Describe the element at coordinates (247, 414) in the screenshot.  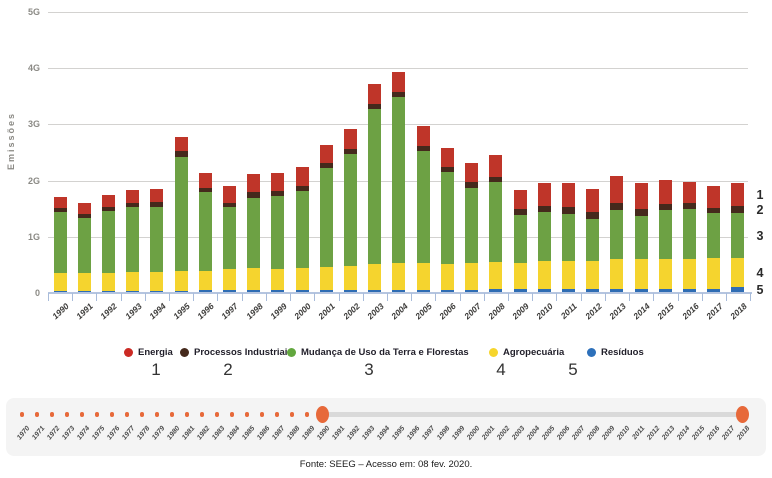
I see `timeline-dot-1985` at that location.